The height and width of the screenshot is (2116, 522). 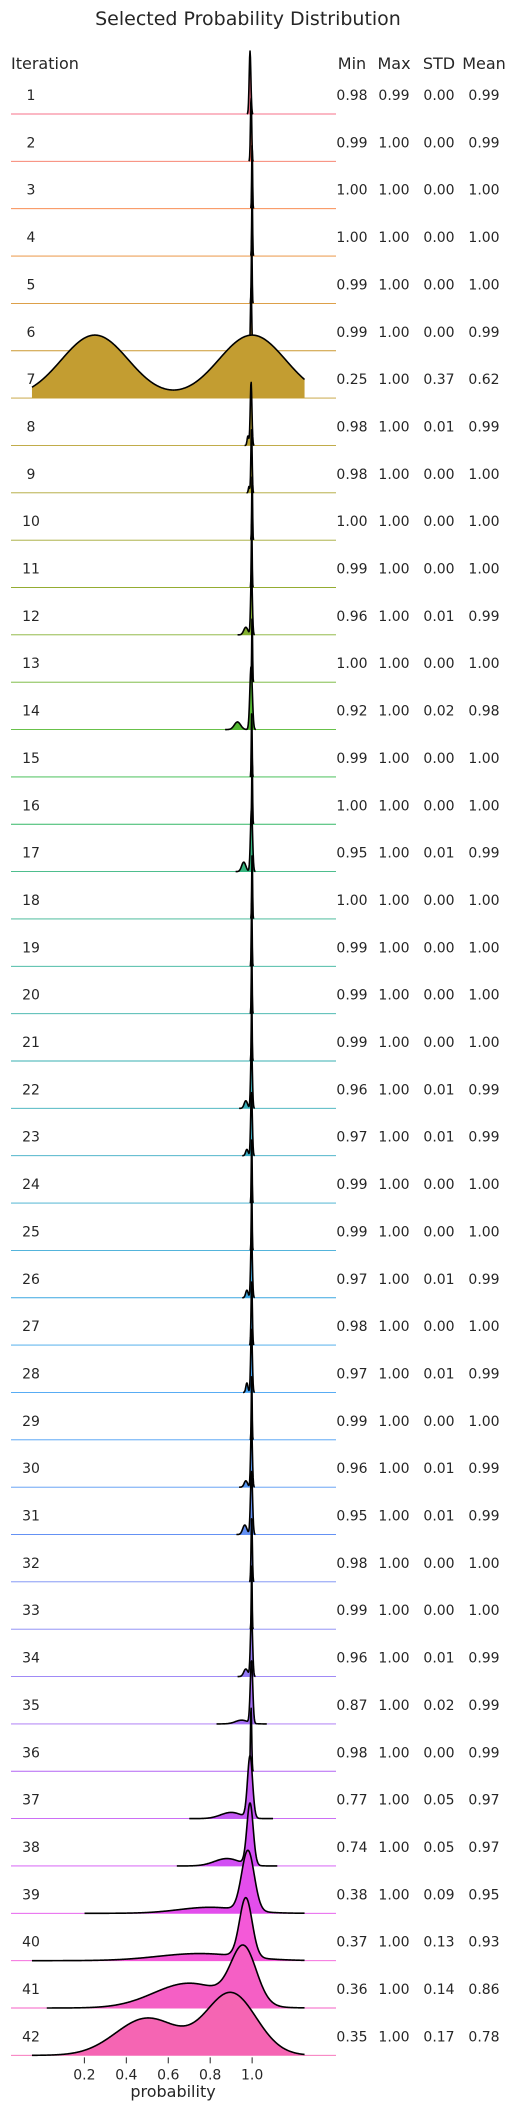 What do you see at coordinates (31, 854) in the screenshot?
I see `iteration-label: 17` at bounding box center [31, 854].